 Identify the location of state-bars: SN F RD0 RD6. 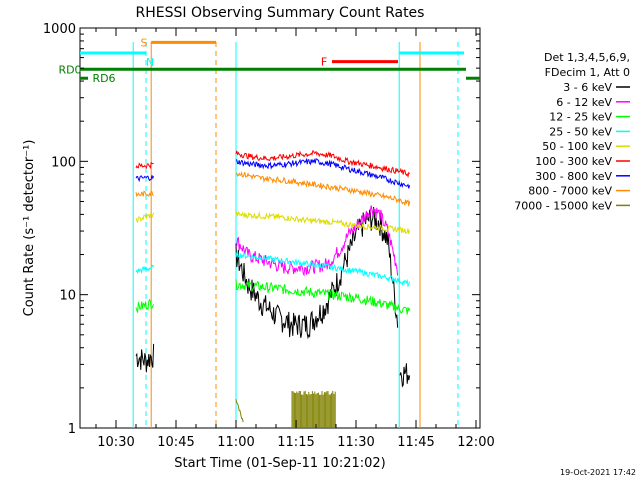
(269, 60).